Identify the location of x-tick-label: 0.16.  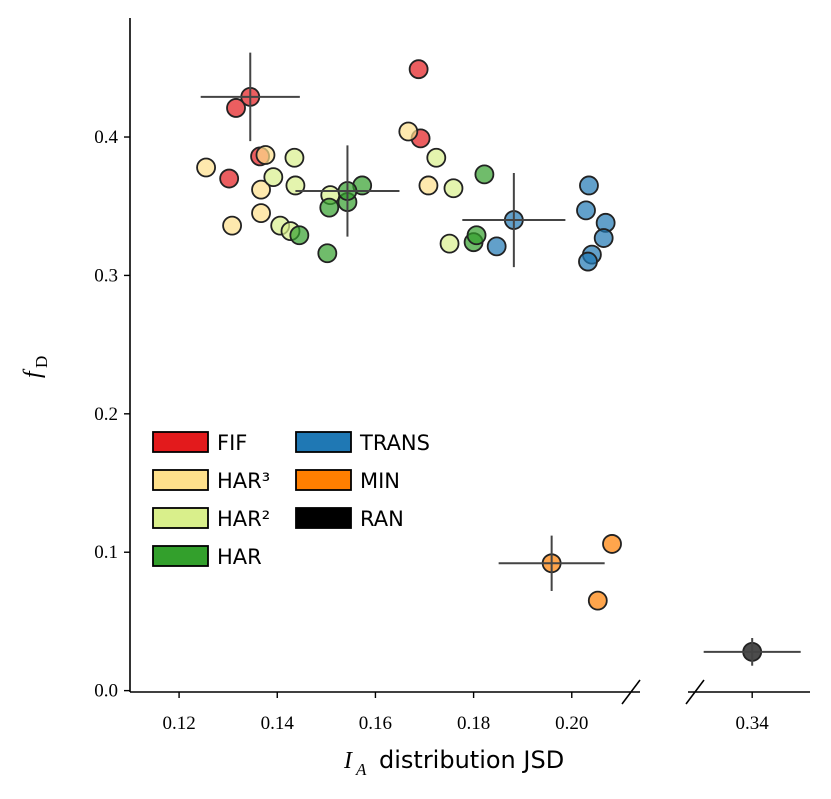
(375, 723).